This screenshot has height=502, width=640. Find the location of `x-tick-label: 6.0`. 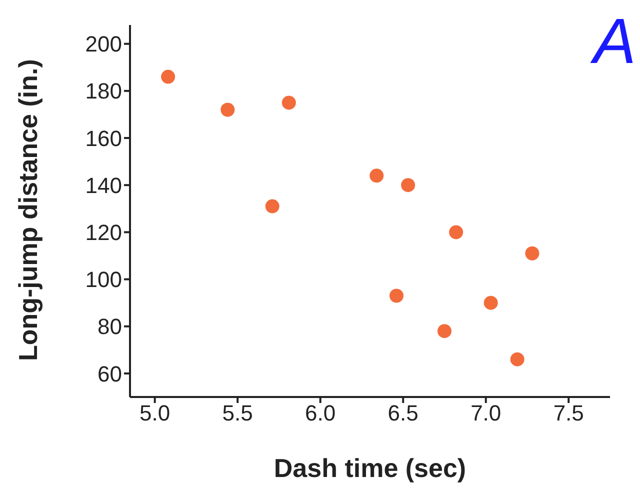

x-tick-label: 6.0 is located at coordinates (320, 413).